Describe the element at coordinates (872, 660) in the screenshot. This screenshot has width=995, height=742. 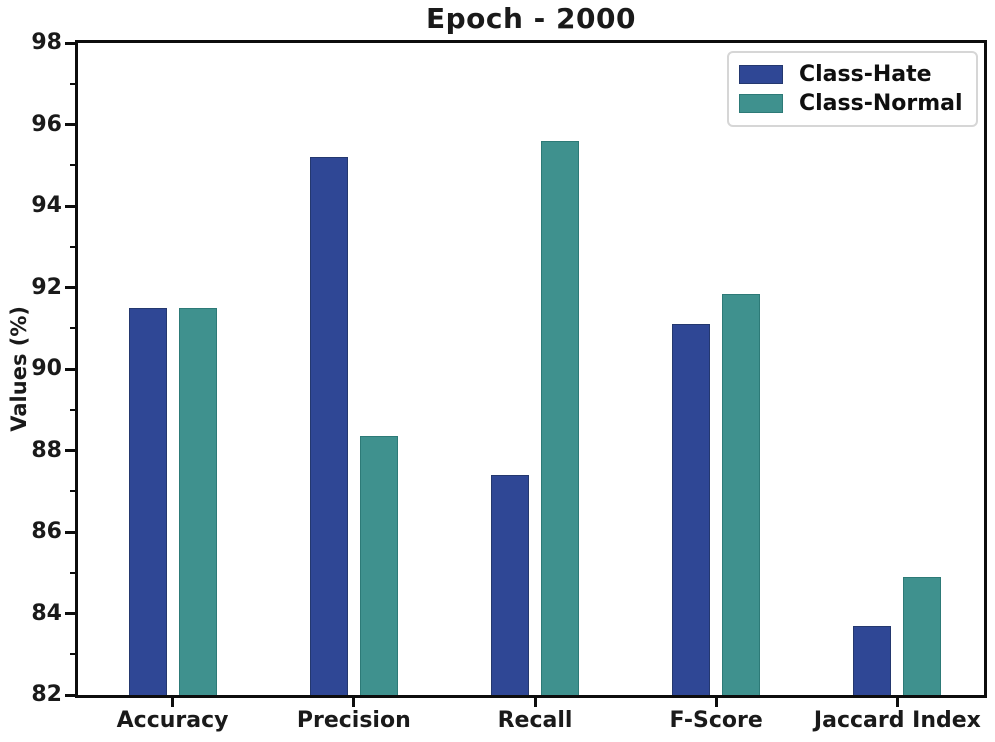
I see `bar-class-hate-jaccard-index` at that location.